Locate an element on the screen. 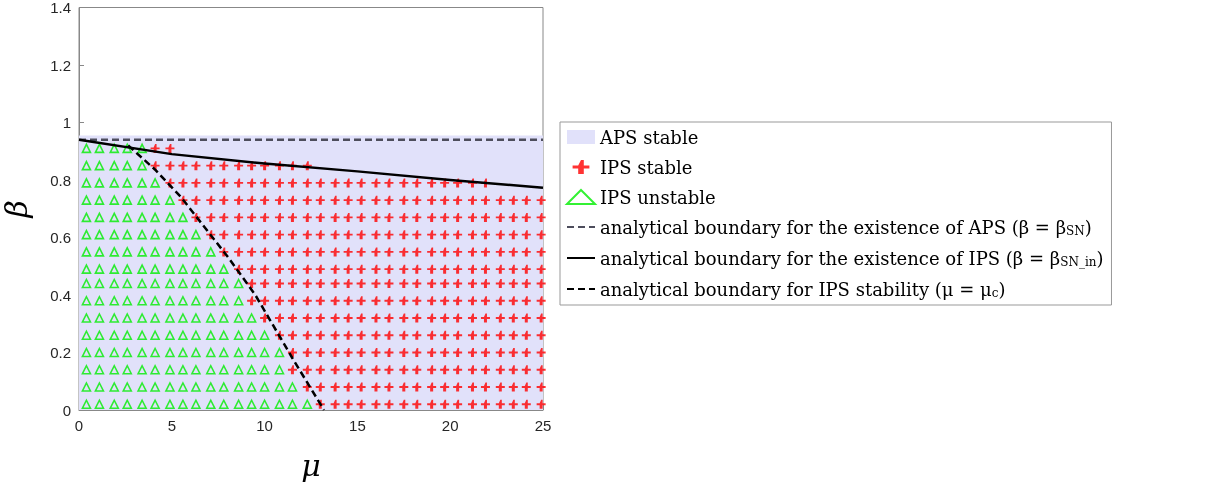 The height and width of the screenshot is (485, 1231). y-axis-title: β is located at coordinates (17, 209).